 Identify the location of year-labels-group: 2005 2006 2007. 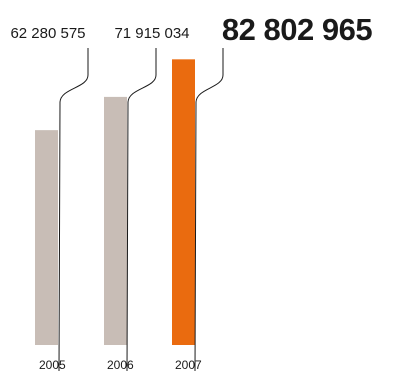
(120, 364).